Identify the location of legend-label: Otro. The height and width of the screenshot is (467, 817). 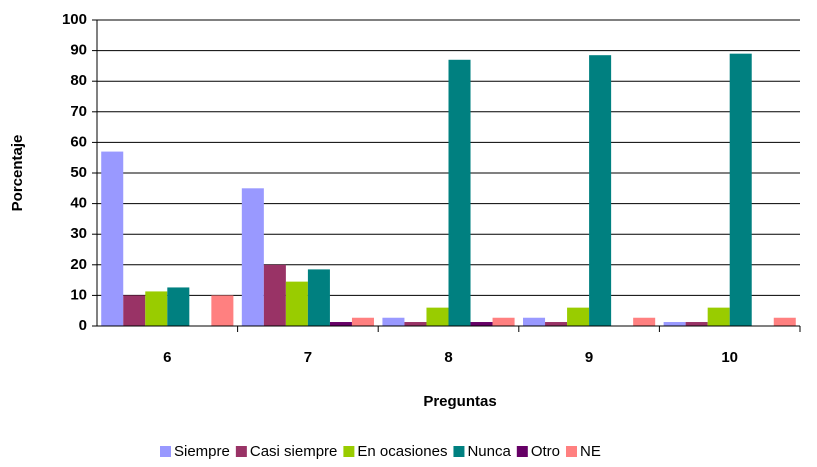
(545, 451).